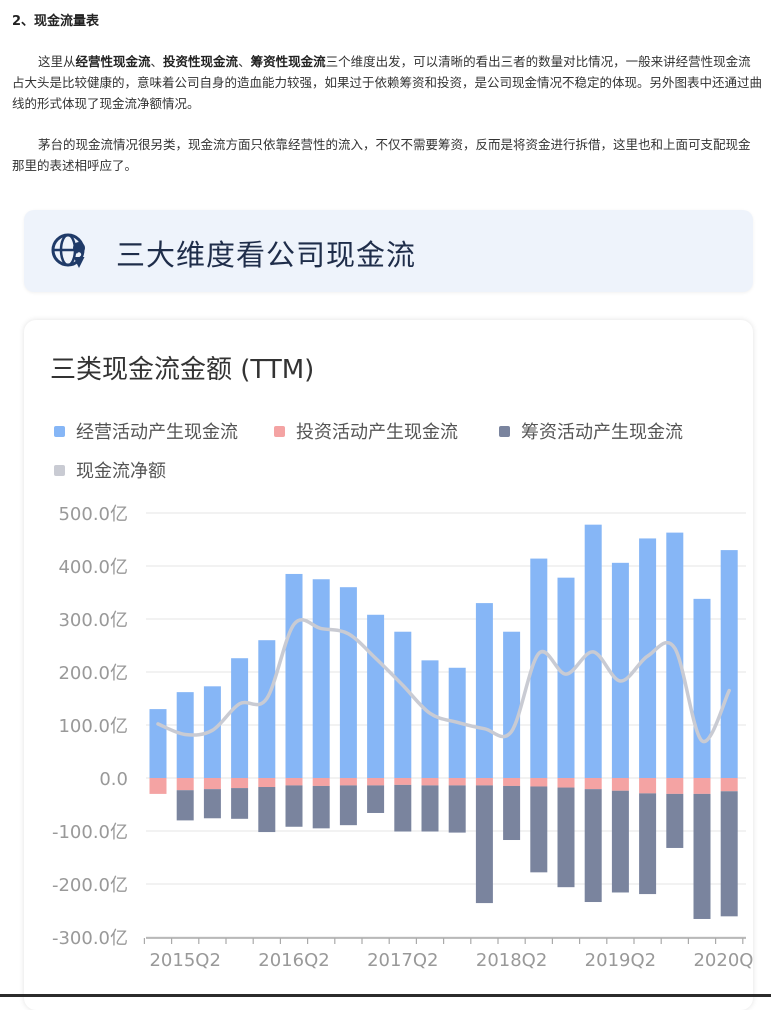 This screenshot has height=1010, width=771. I want to click on para1-bold-financing: 筹资性现金流, so click(288, 61).